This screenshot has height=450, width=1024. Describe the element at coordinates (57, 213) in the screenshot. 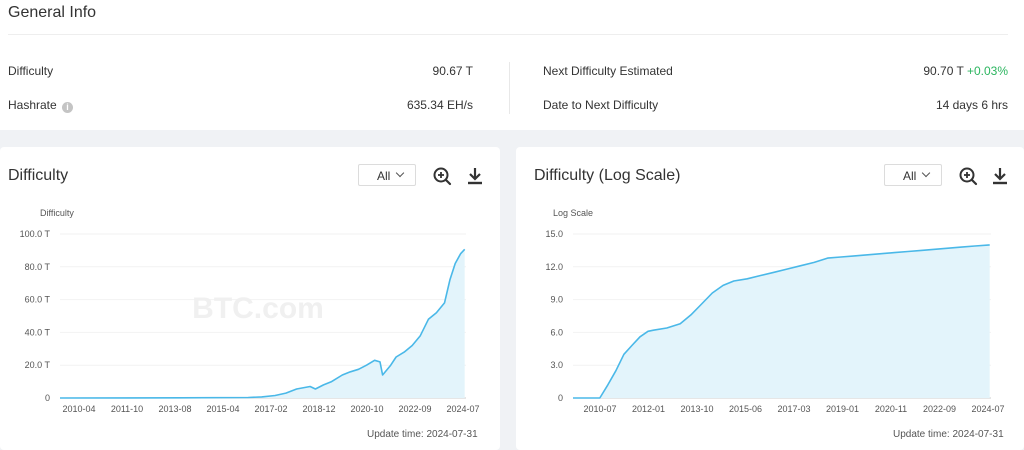

I see `y-axis-label: Difficulty` at that location.